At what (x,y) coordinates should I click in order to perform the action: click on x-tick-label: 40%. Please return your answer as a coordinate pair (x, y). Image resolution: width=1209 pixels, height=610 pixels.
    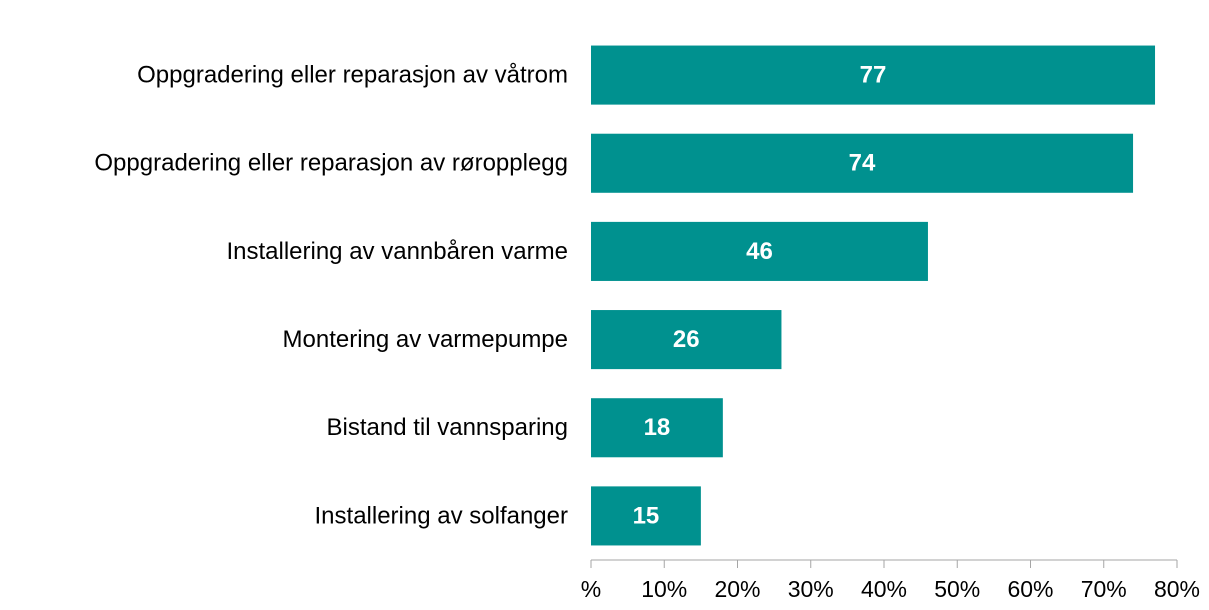
    Looking at the image, I should click on (884, 589).